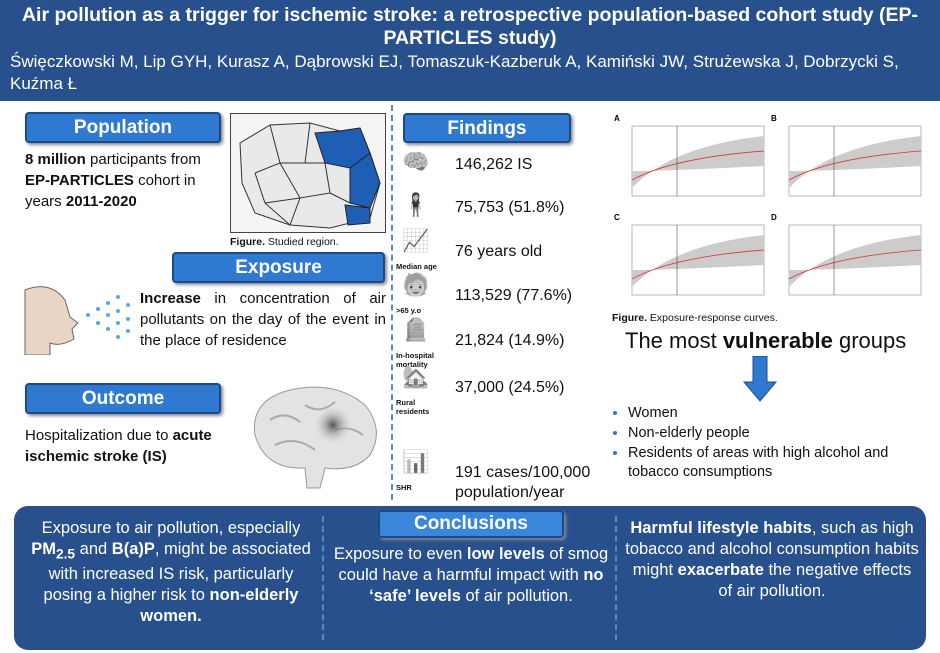 The height and width of the screenshot is (653, 940). Describe the element at coordinates (43, 549) in the screenshot. I see `text-run: PM` at that location.